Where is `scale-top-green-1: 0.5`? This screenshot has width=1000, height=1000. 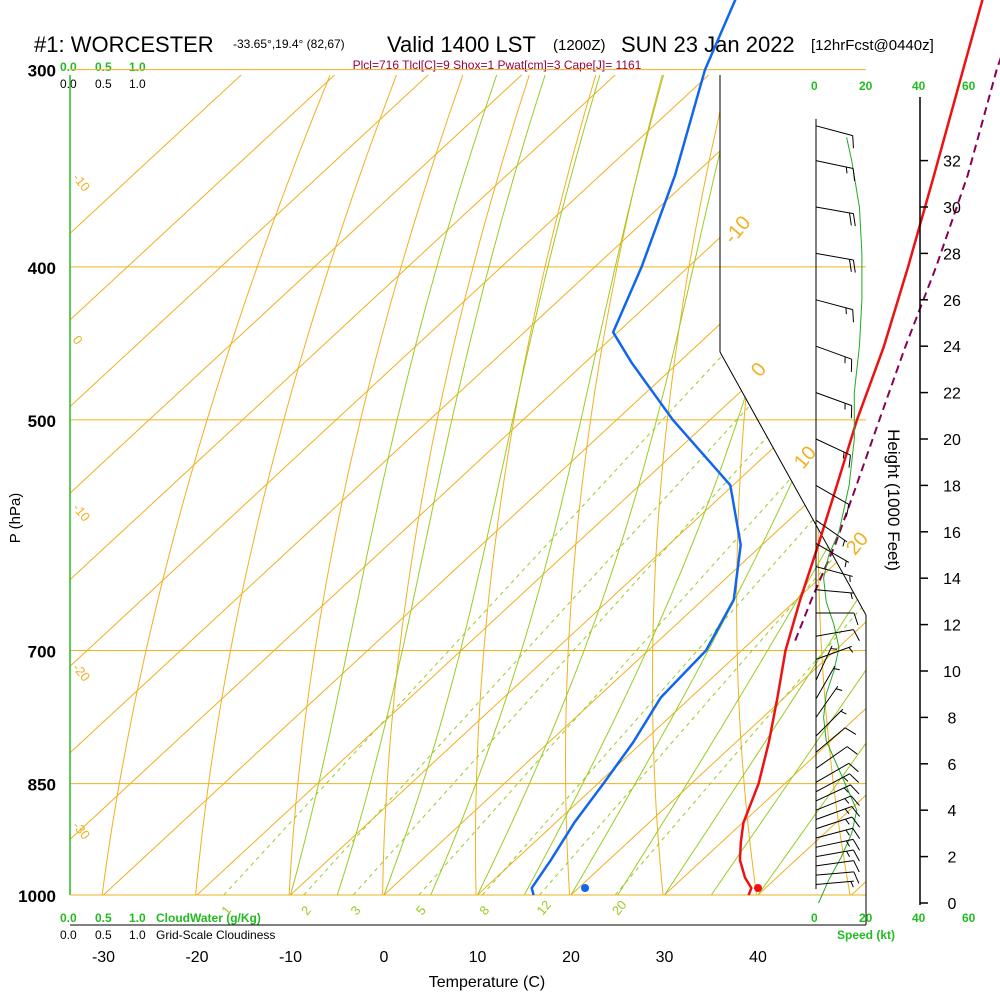
scale-top-green-1: 0.5 is located at coordinates (103, 67).